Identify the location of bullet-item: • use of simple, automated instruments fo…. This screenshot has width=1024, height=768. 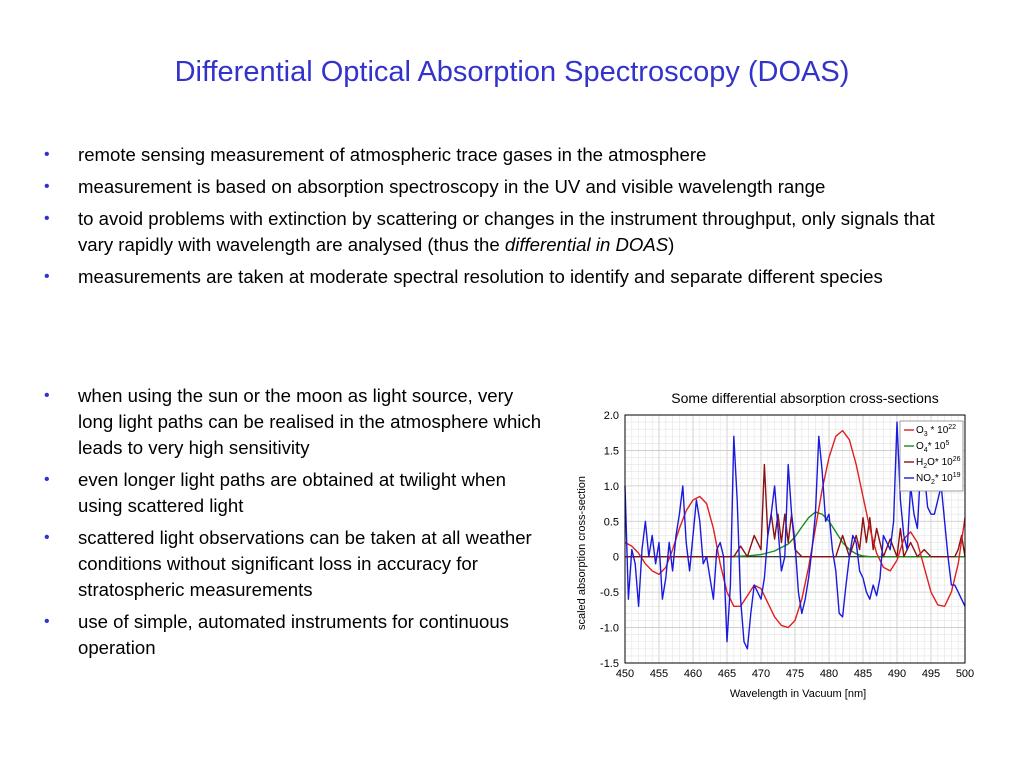
(294, 635).